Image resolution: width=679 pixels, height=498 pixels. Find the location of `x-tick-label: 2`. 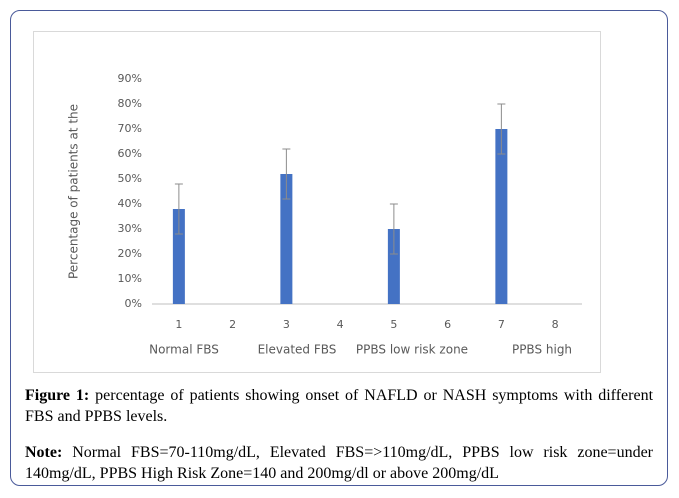

x-tick-label: 2 is located at coordinates (232, 324).